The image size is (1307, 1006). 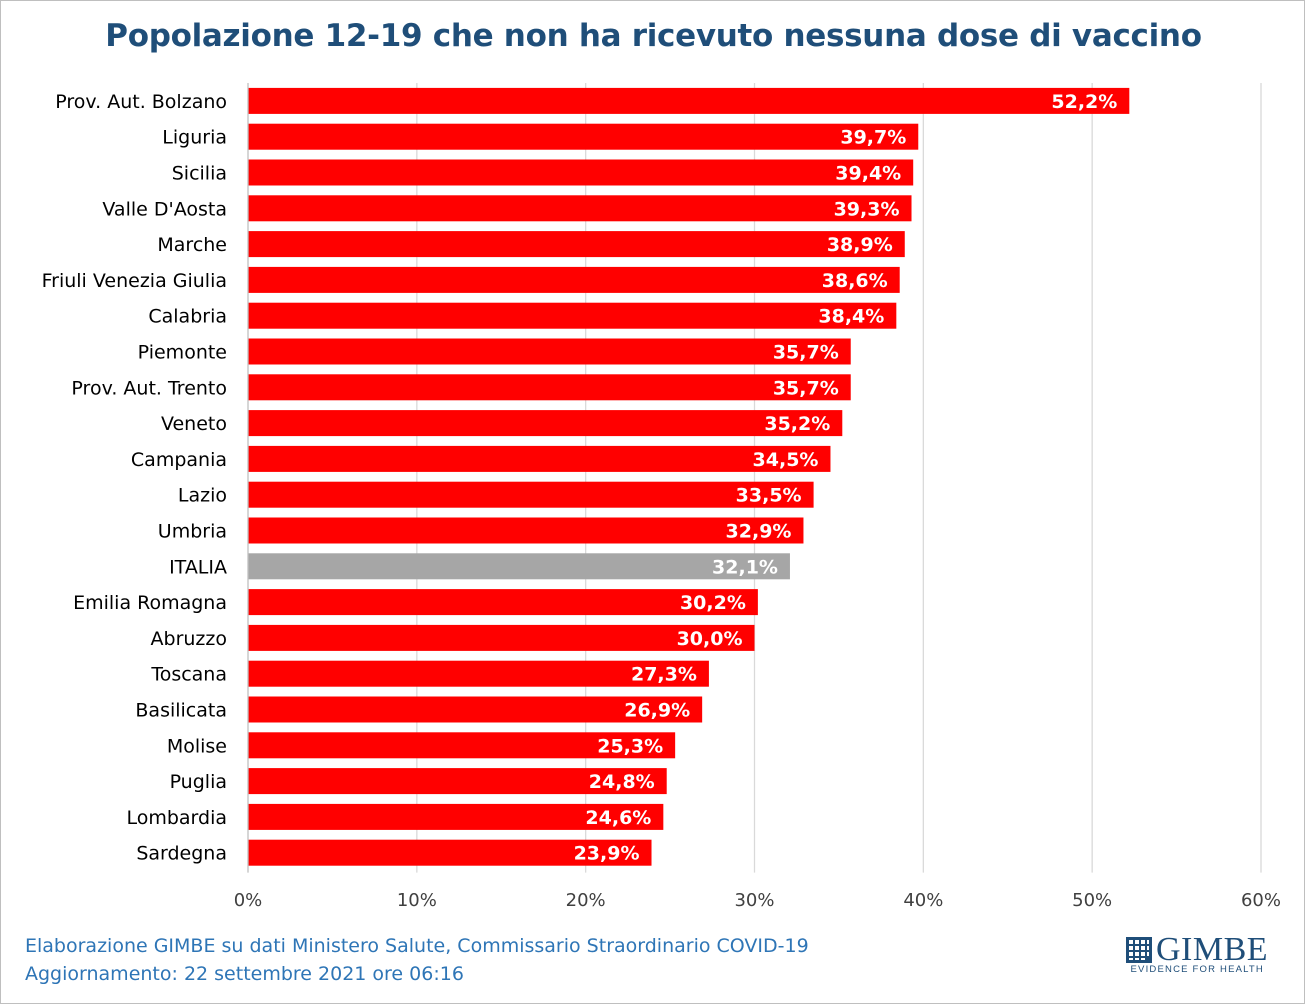 What do you see at coordinates (134, 281) in the screenshot?
I see `category-label: Friuli Venezia Giulia` at bounding box center [134, 281].